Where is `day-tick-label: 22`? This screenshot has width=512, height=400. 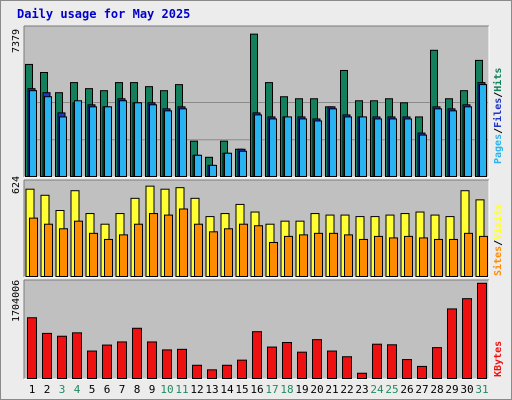 day-tick-label: 22 is located at coordinates (346, 389).